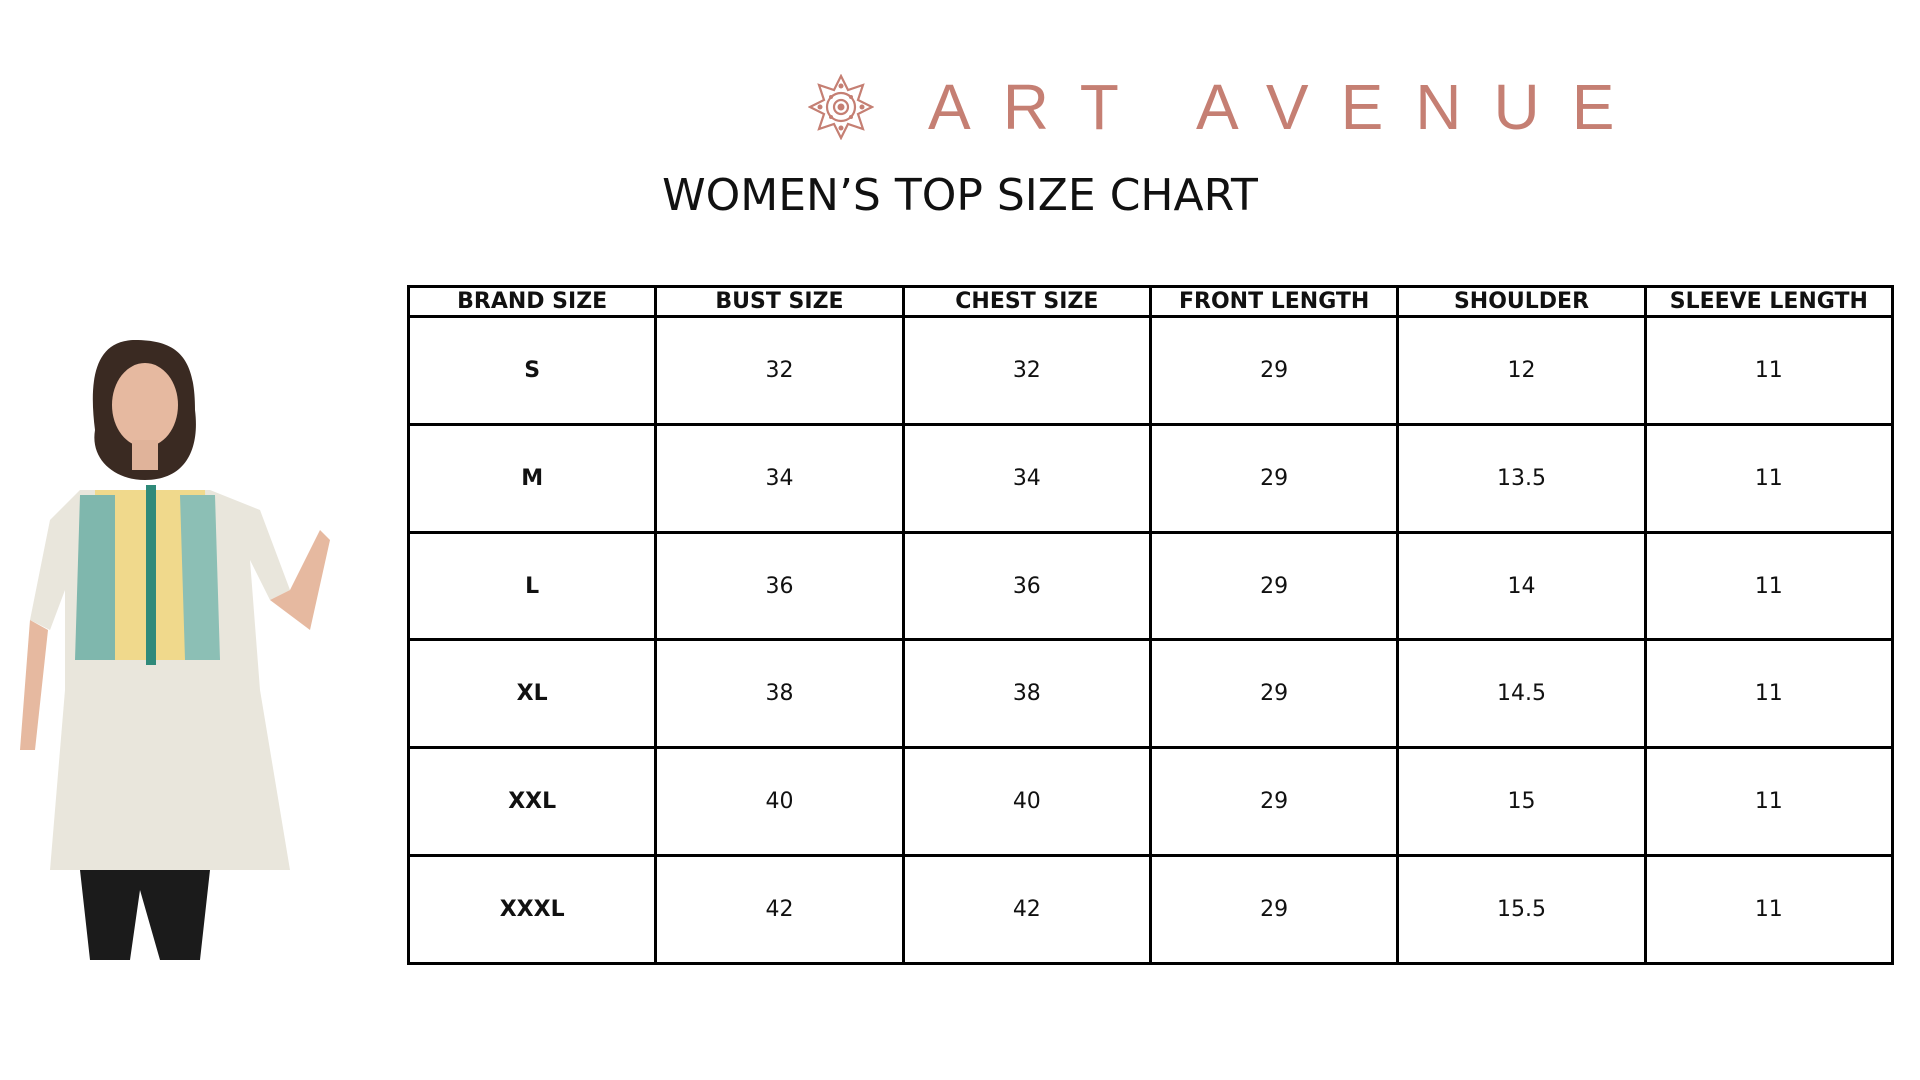 The width and height of the screenshot is (1920, 1080). What do you see at coordinates (841, 107) in the screenshot?
I see `mandala-logo-icon` at bounding box center [841, 107].